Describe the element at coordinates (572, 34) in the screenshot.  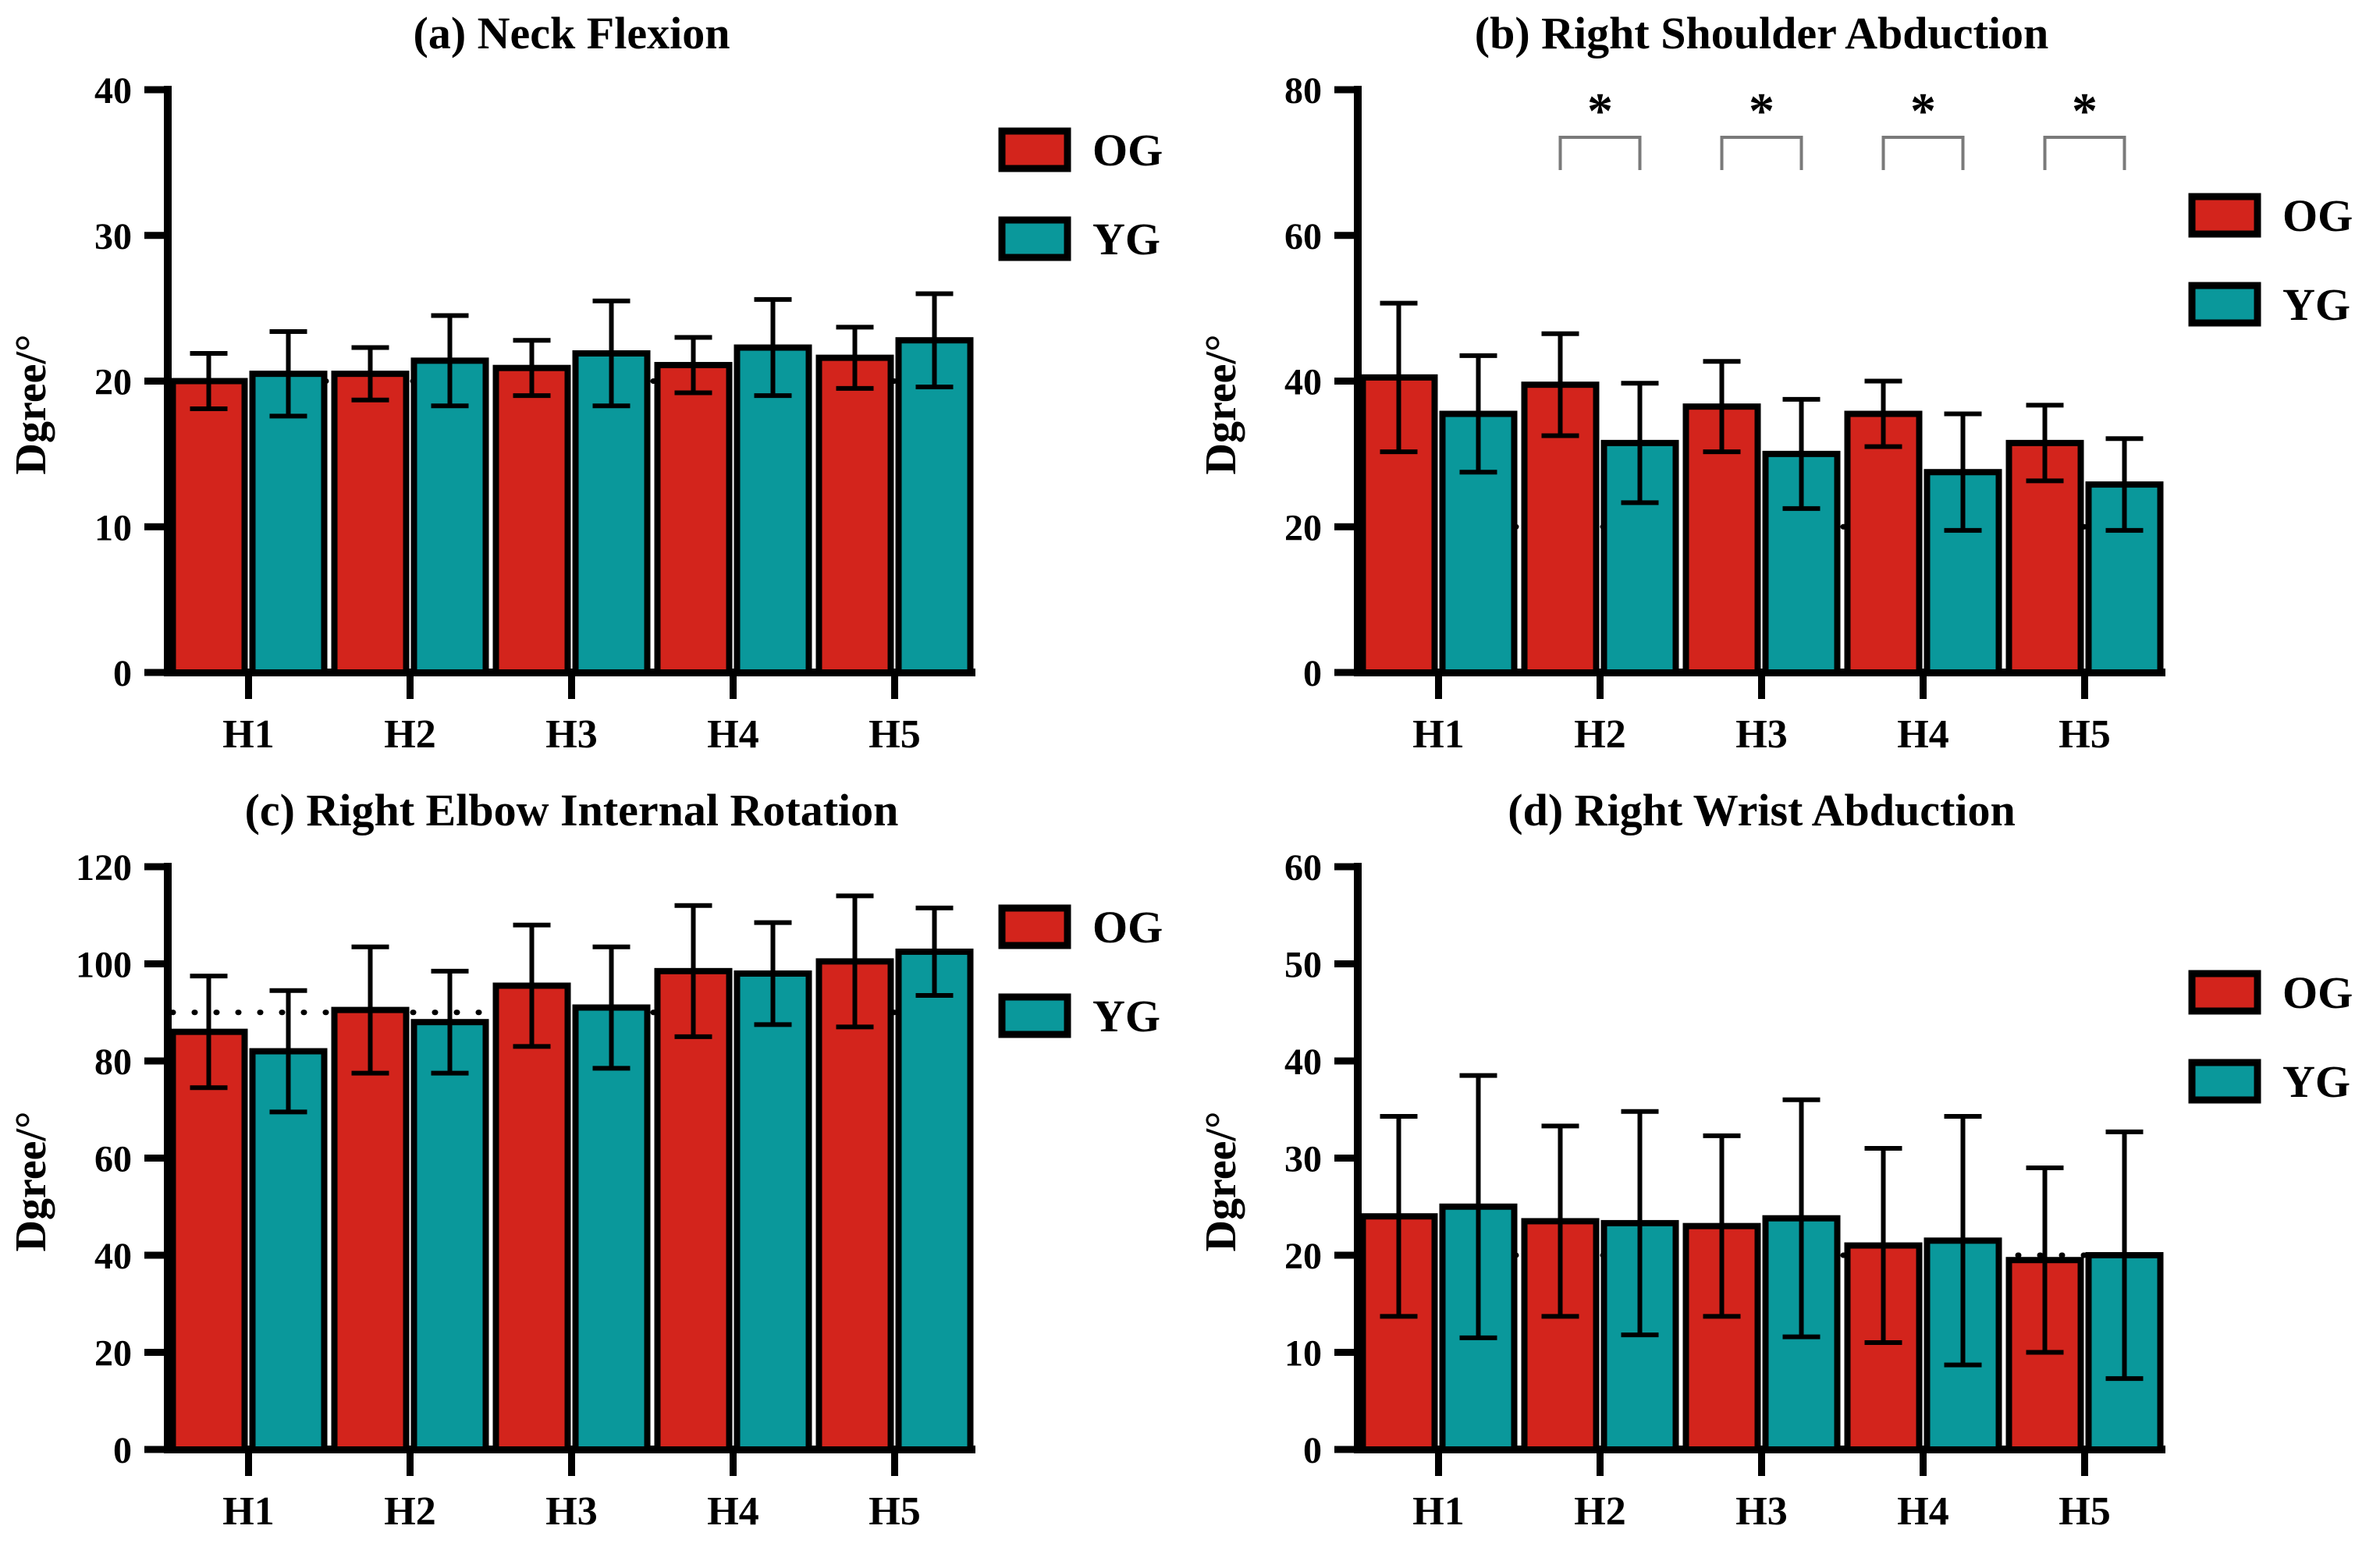
I see `panel-title: (a) Neck Flexion` at that location.